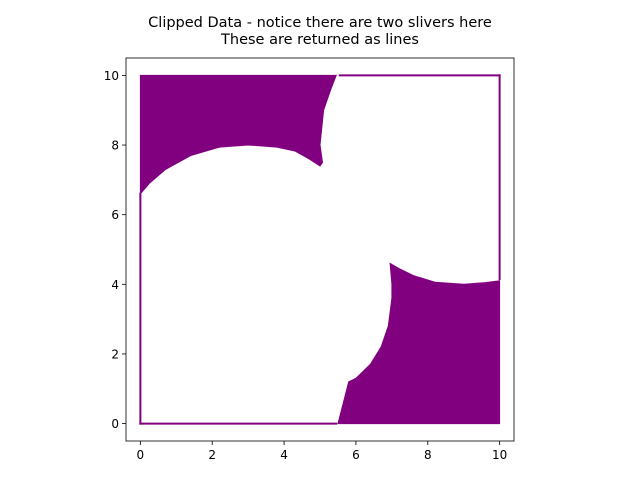  I want to click on y-tick-label: 10, so click(111, 76).